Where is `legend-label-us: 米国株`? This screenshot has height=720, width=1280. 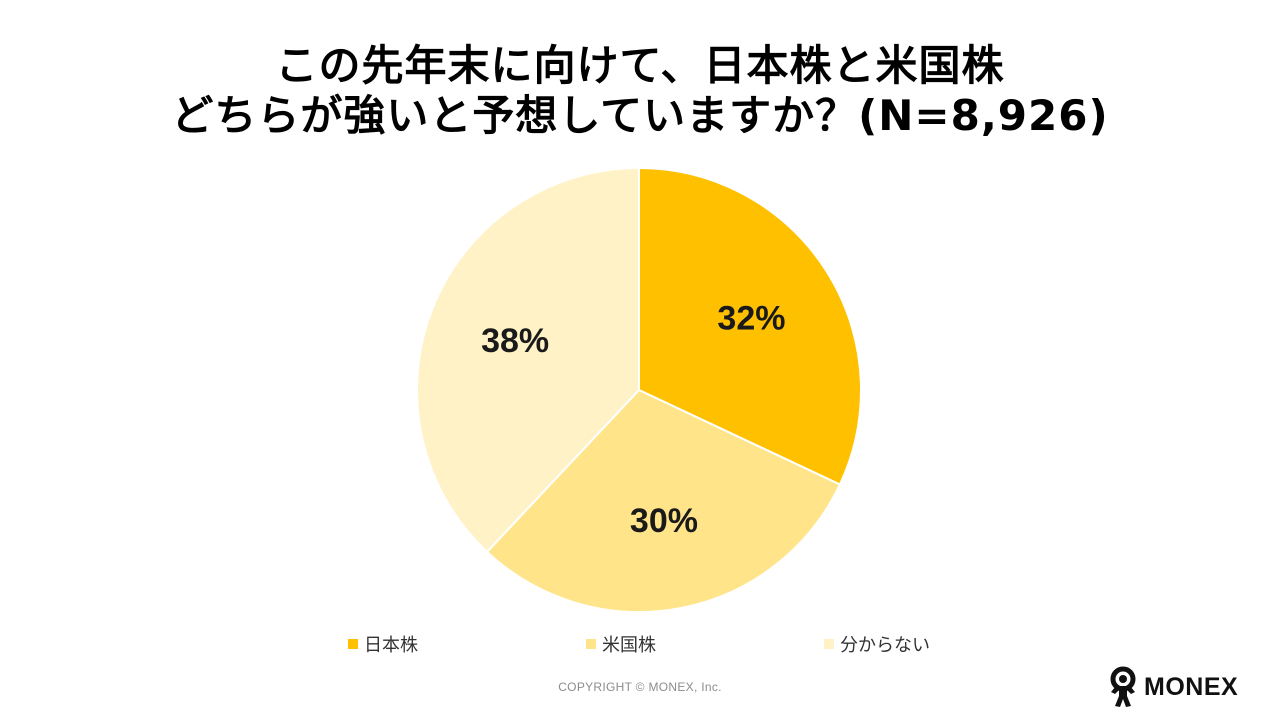 legend-label-us: 米国株 is located at coordinates (629, 645).